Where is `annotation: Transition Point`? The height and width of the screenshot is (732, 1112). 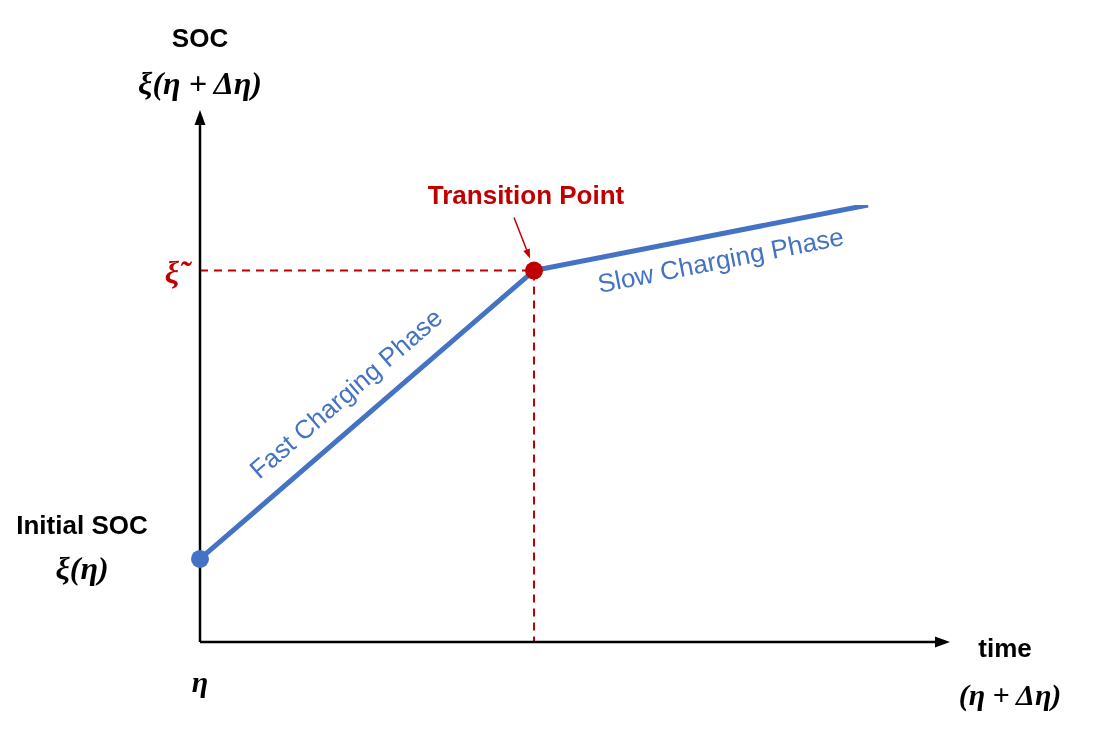 annotation: Transition Point is located at coordinates (526, 194).